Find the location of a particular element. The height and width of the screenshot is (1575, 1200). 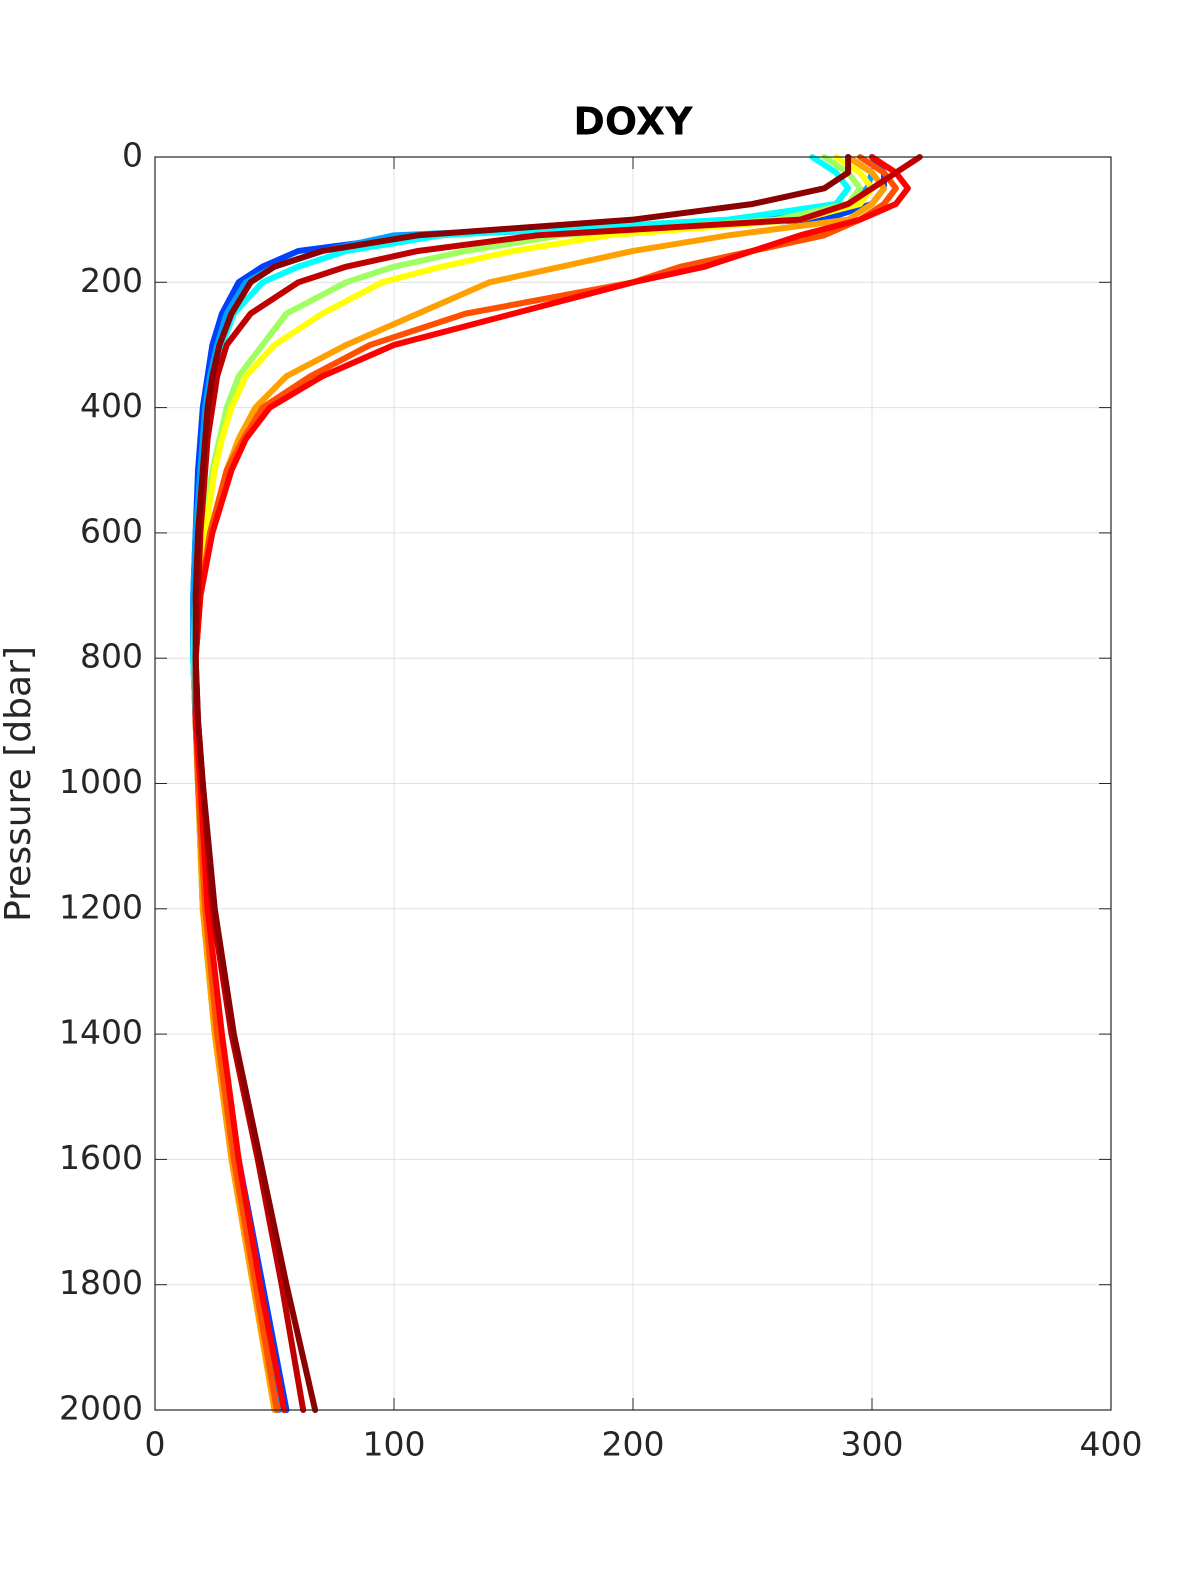

y-tick-label: 2000 is located at coordinates (101, 1408).